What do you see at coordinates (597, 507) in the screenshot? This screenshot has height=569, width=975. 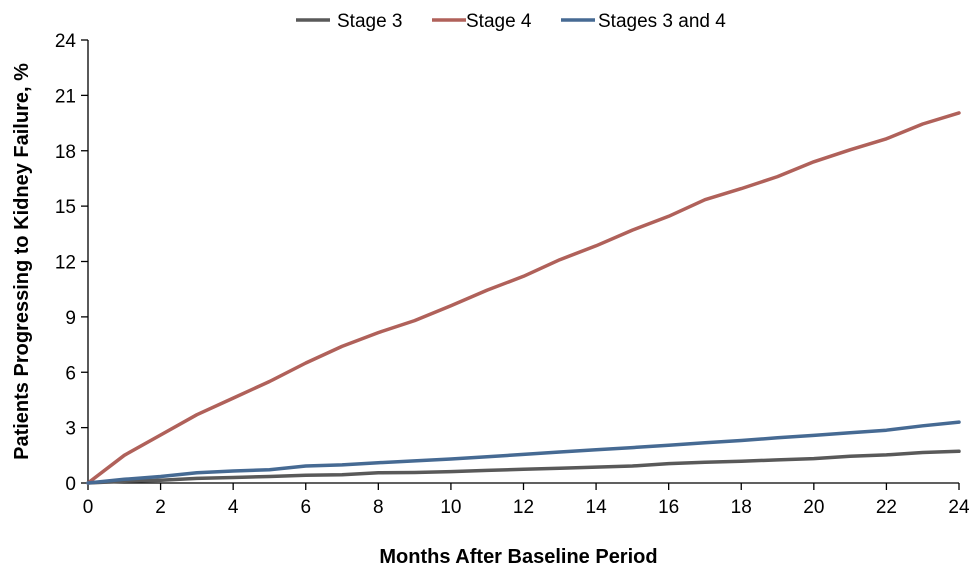 I see `x-tick-label: 14` at bounding box center [597, 507].